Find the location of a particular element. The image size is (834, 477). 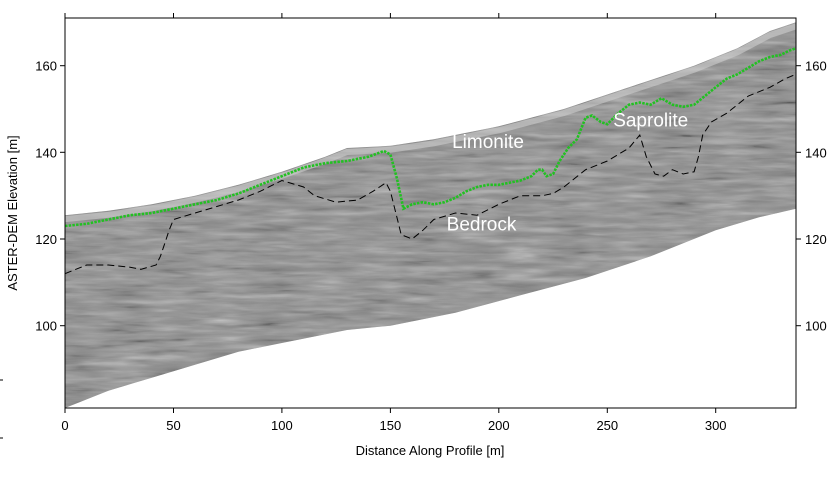

y-tick-label-left: 160 is located at coordinates (46, 66).